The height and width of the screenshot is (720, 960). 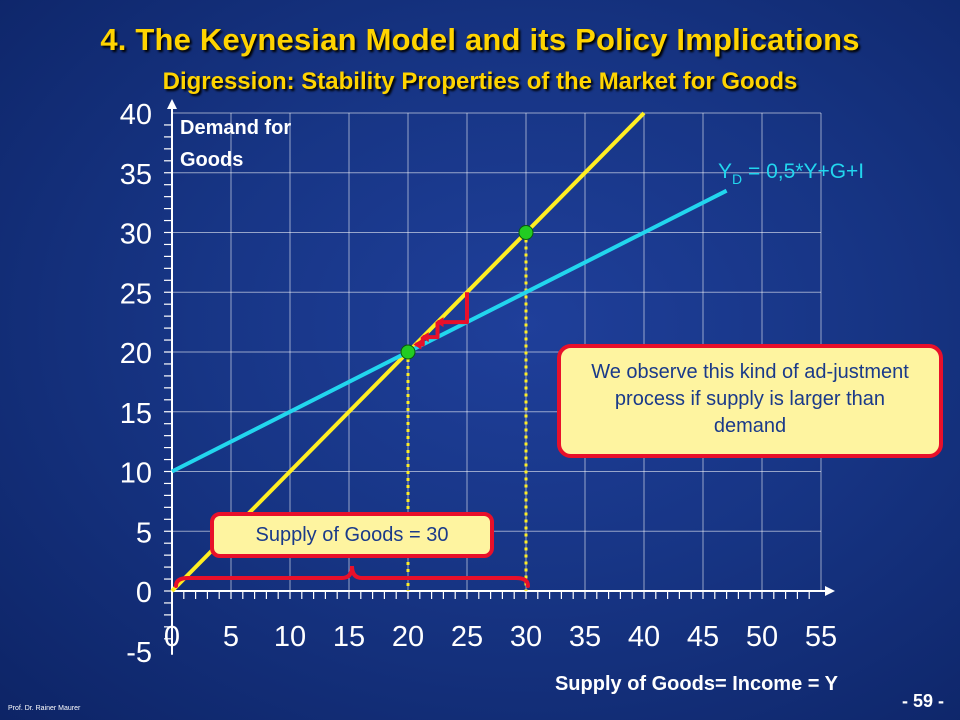 I want to click on y-tick-label: -5, so click(x=139, y=653).